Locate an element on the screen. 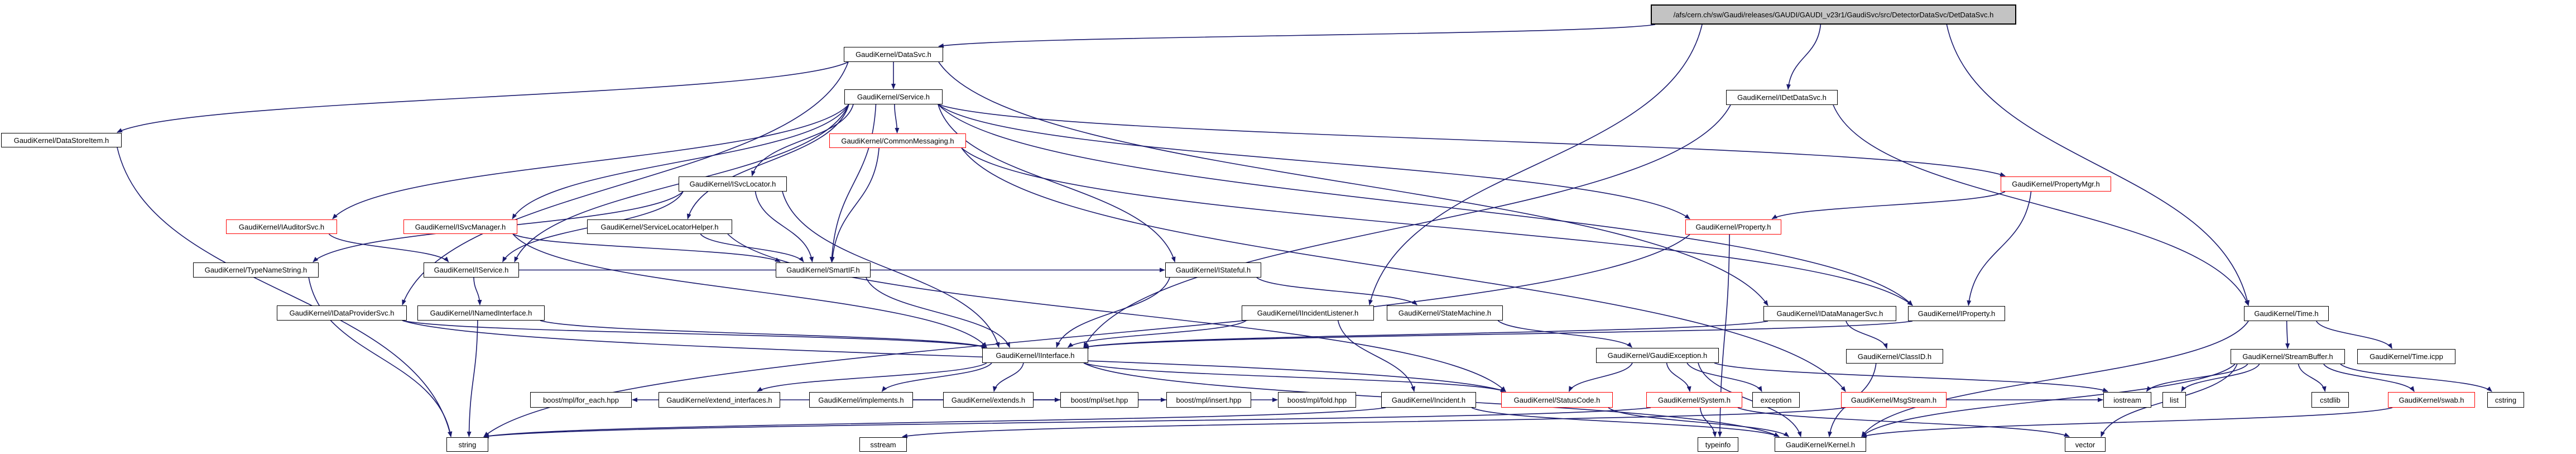 This screenshot has width=2576, height=454. graph-node-IIncidentListener: GaudiKernel/IIncidentListener.h is located at coordinates (1308, 313).